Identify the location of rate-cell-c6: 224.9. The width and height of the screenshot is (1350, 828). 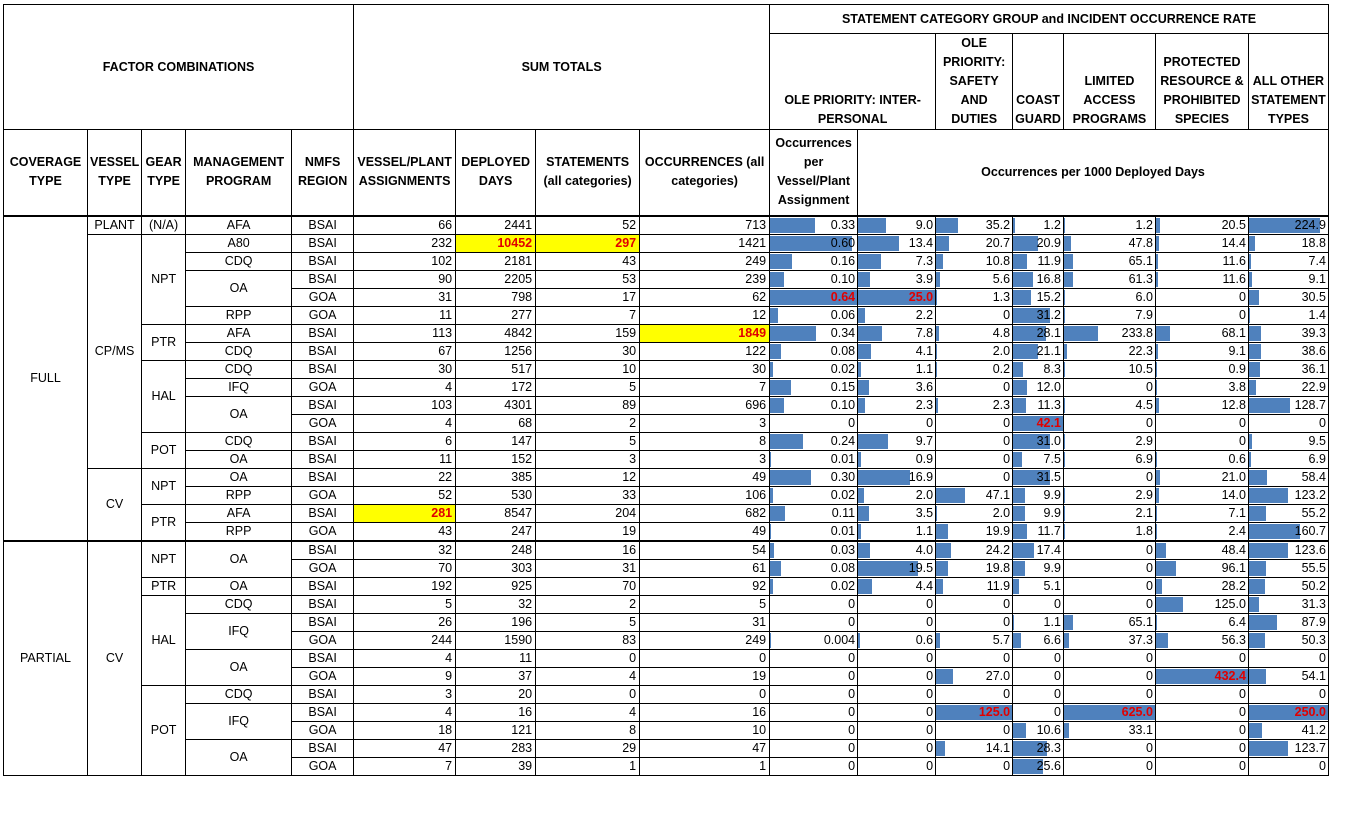
(1288, 225).